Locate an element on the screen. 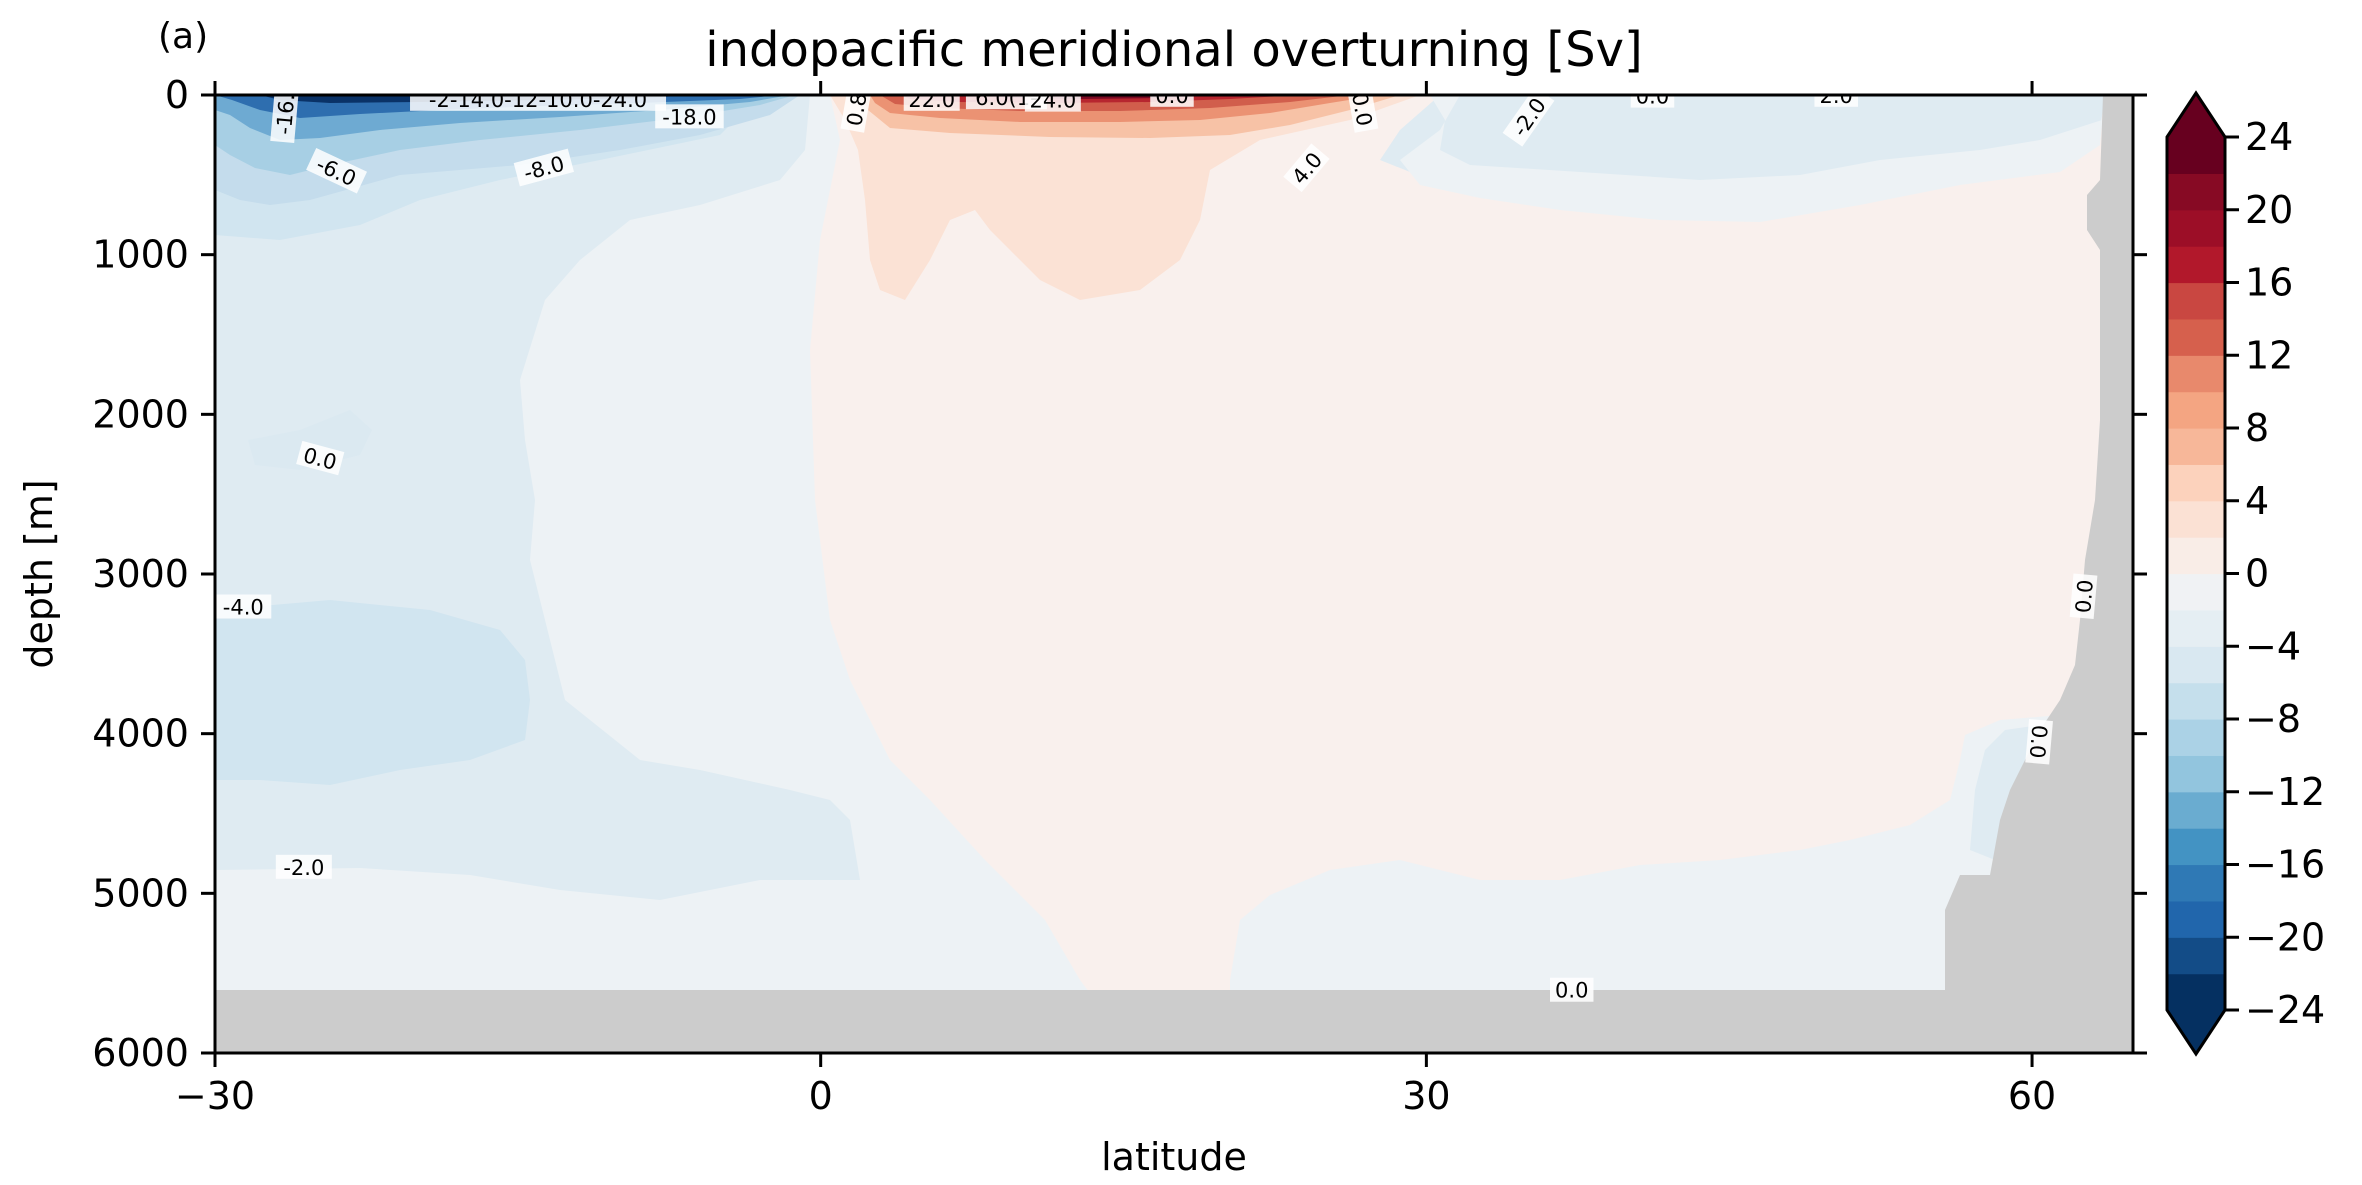  colorbar-tick-label: 16 is located at coordinates (2269, 283).